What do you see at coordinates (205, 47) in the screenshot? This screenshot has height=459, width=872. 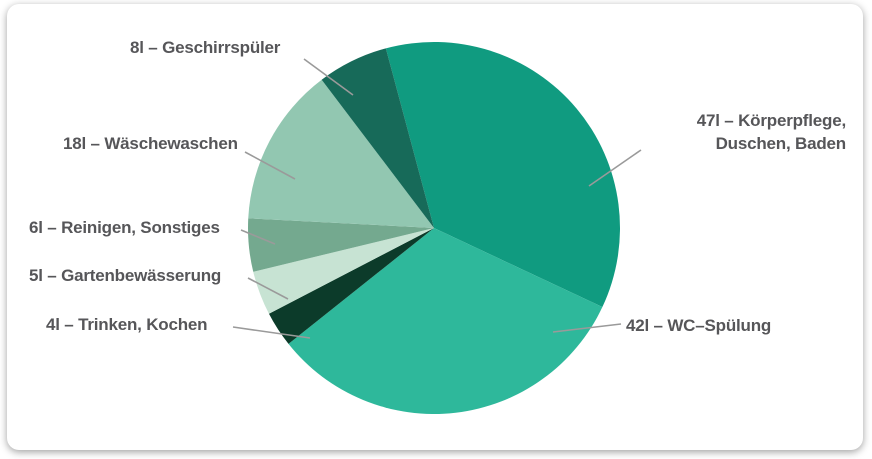 I see `pie-label-geschirrspueler: 8l – Geschirrspüler` at bounding box center [205, 47].